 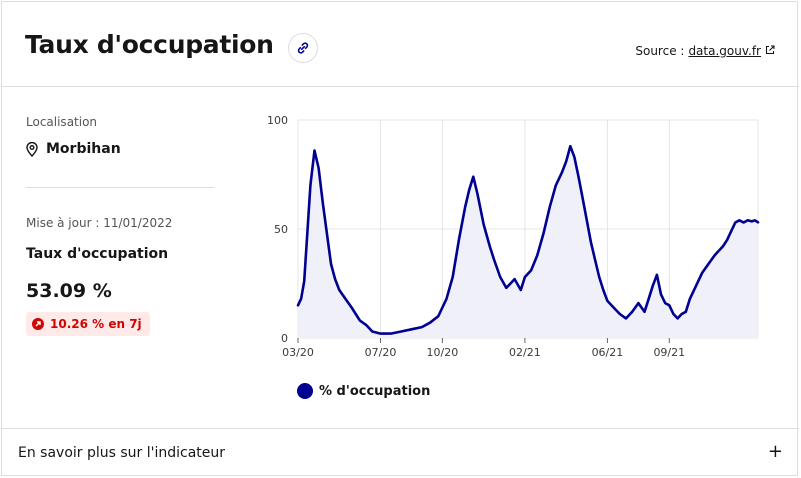 What do you see at coordinates (96, 324) in the screenshot?
I see `change-value: 10.26 % en 7j` at bounding box center [96, 324].